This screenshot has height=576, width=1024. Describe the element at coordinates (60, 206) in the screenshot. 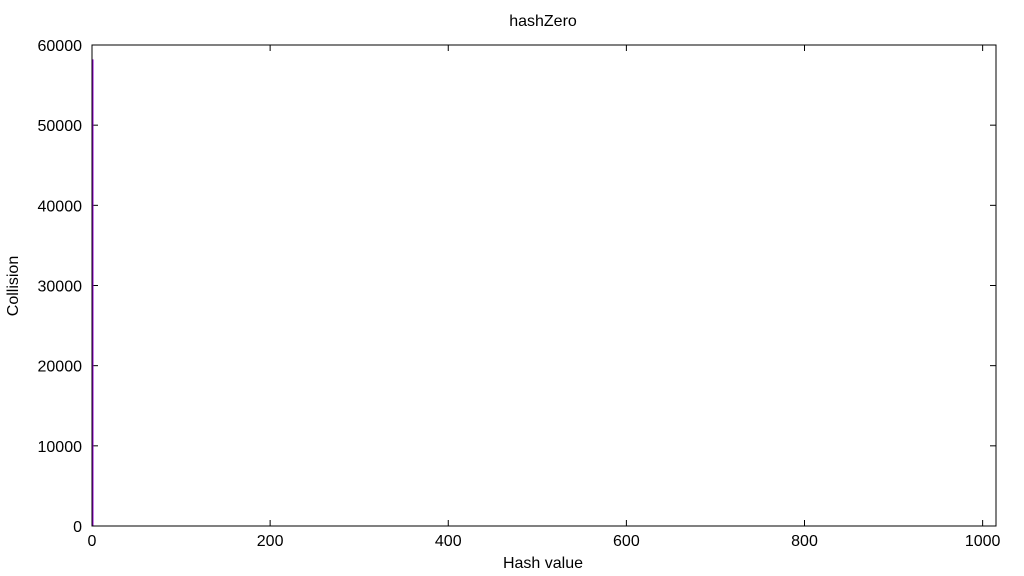

I see `y-tick-label: 40000` at that location.